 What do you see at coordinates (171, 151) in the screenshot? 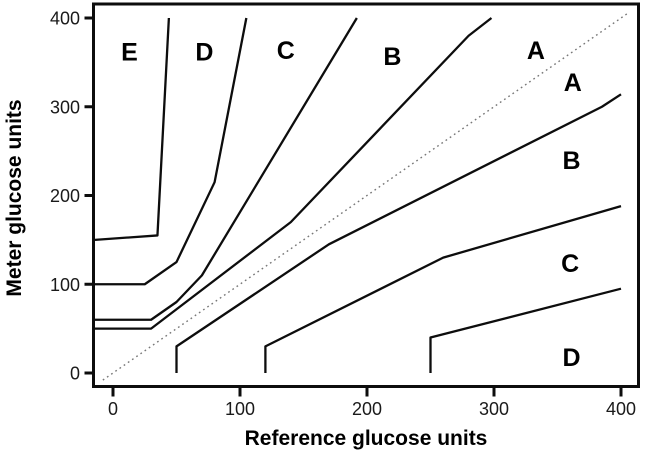
I see `zone-boundary-D-C-boundary-upper` at bounding box center [171, 151].